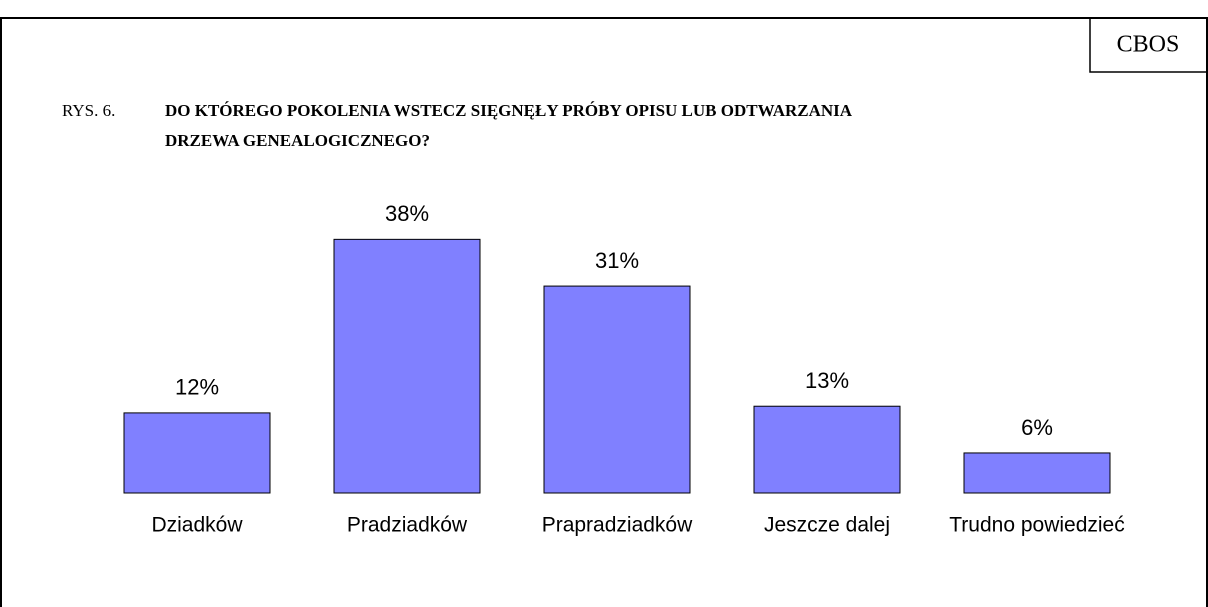  Describe the element at coordinates (827, 380) in the screenshot. I see `value-label: 13%` at that location.